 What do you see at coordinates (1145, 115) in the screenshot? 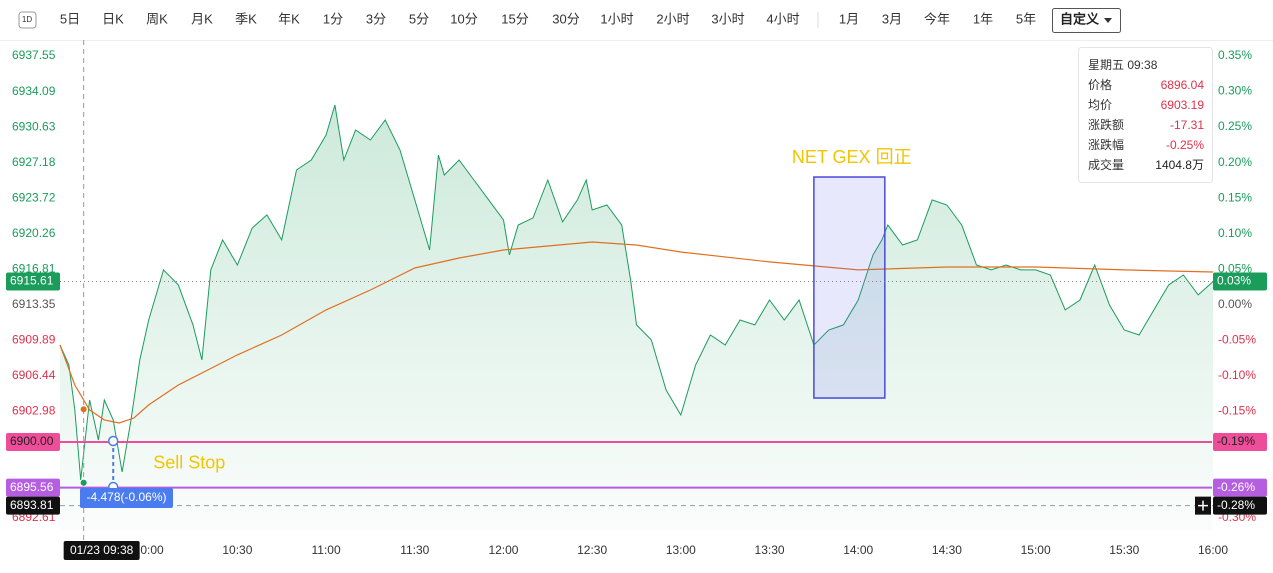
I see `tooltip-box` at bounding box center [1145, 115].